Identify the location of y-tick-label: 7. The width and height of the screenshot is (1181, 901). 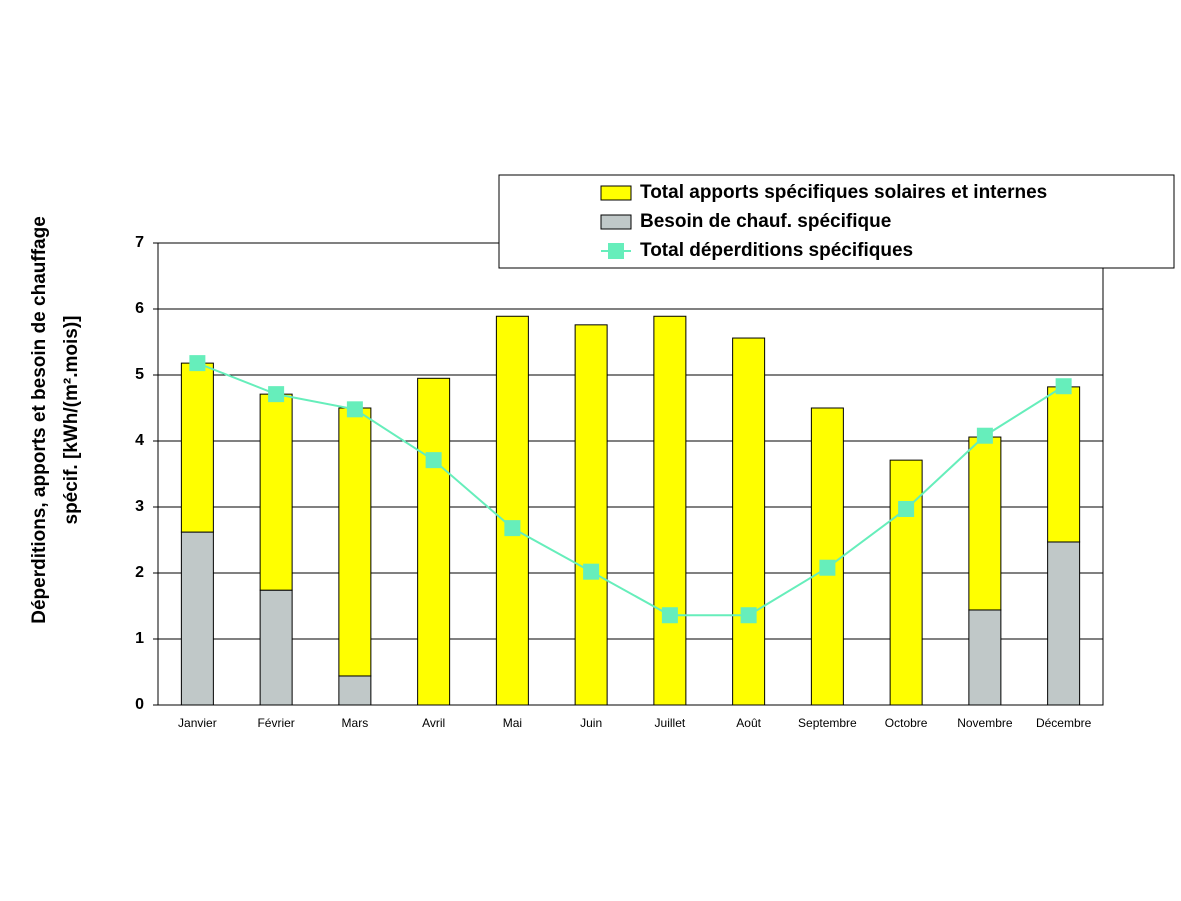
(139, 242).